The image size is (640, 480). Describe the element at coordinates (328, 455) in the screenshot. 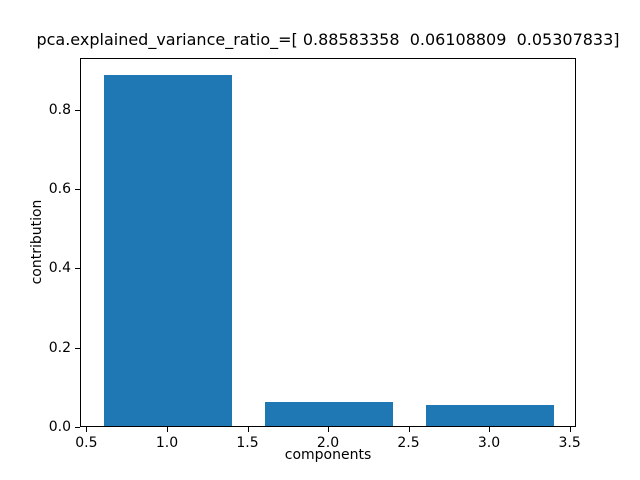

I see `x-axis-label: components` at that location.